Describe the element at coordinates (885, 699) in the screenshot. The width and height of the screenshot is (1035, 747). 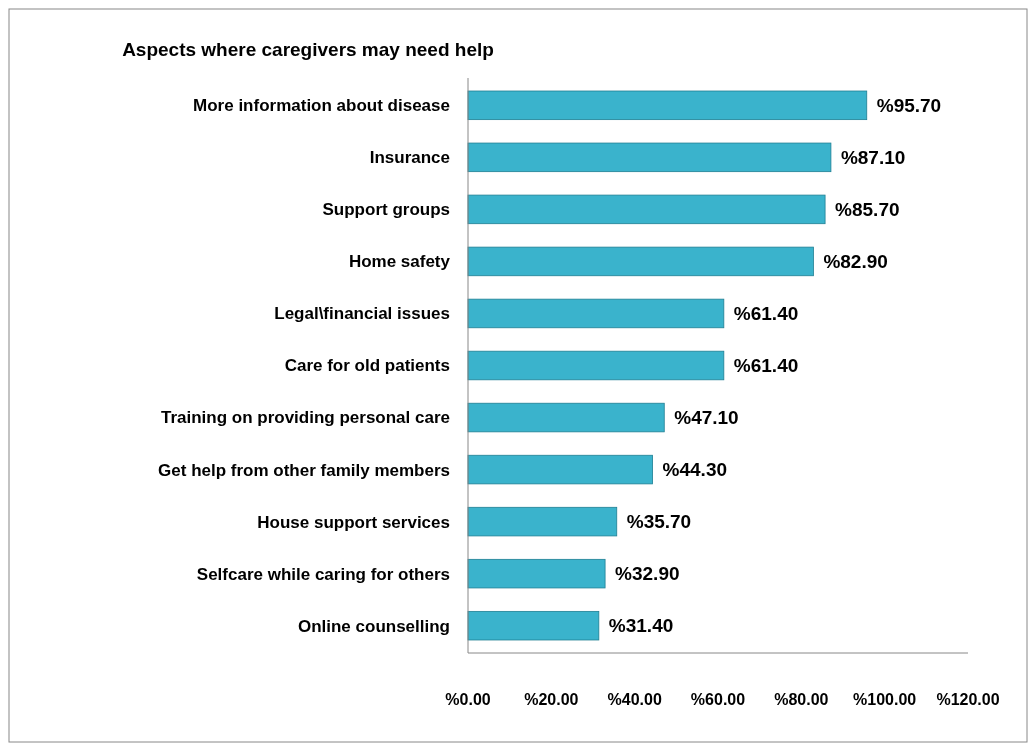
I see `x-tick-label: %100.00` at that location.